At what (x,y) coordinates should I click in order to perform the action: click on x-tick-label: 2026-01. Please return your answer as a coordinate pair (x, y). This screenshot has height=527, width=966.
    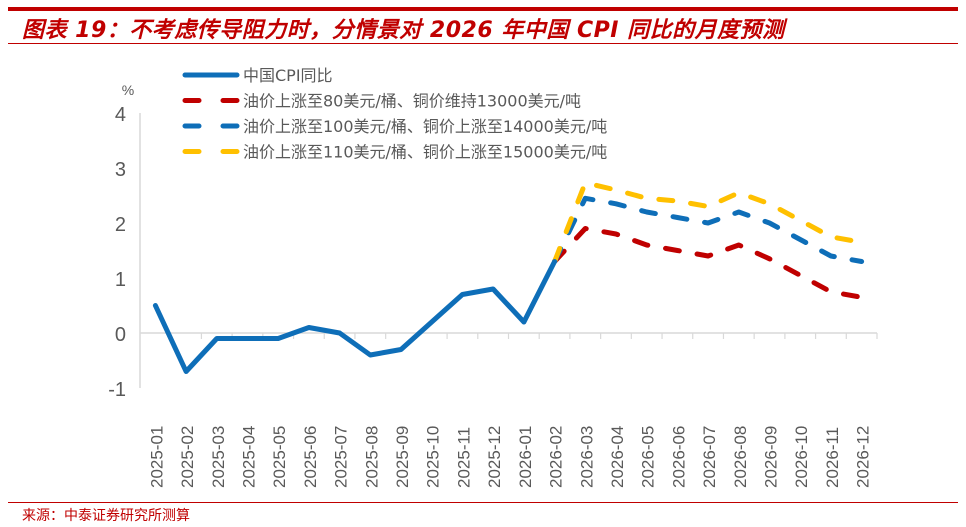
    Looking at the image, I should click on (525, 457).